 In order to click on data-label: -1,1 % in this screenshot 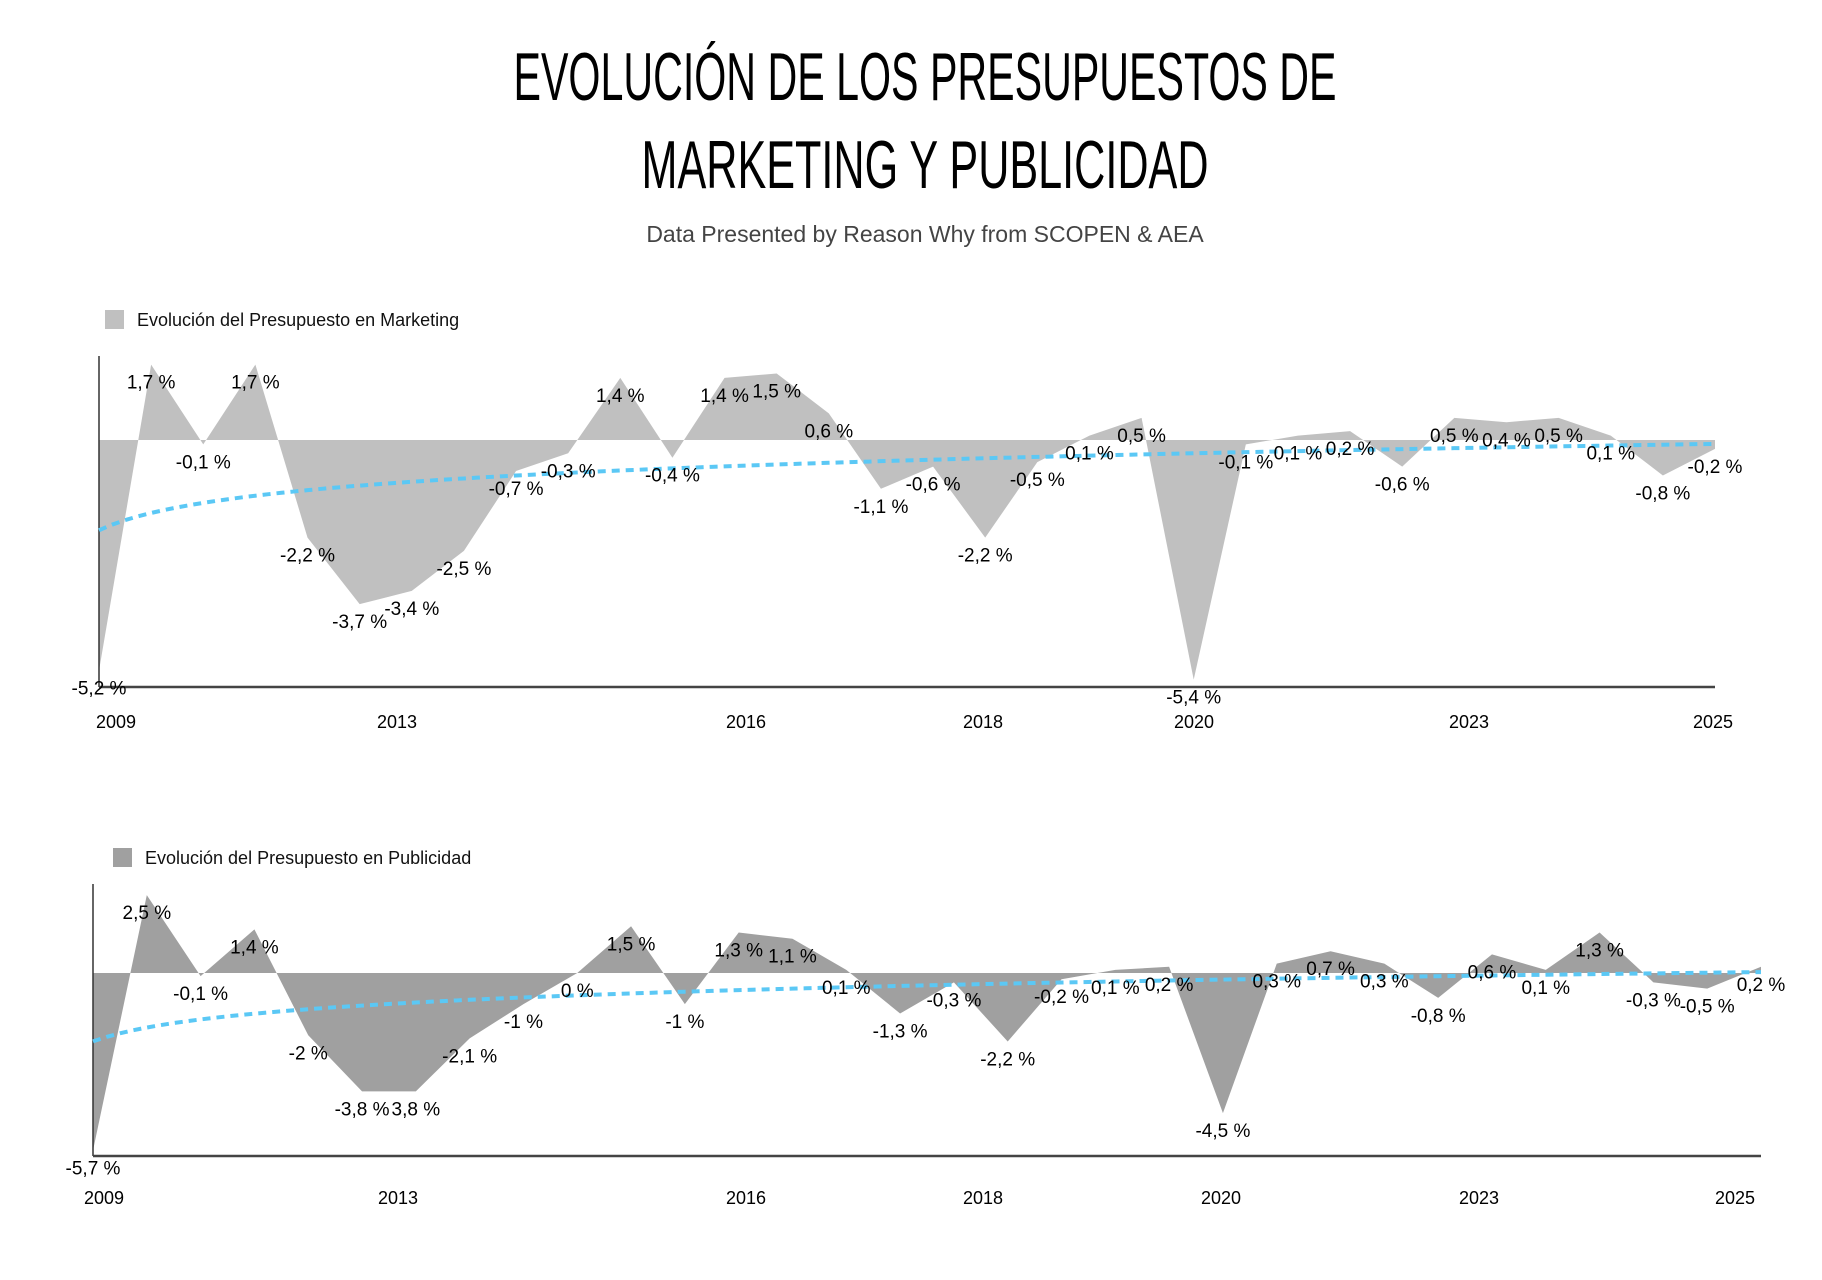, I will do `click(880, 507)`.